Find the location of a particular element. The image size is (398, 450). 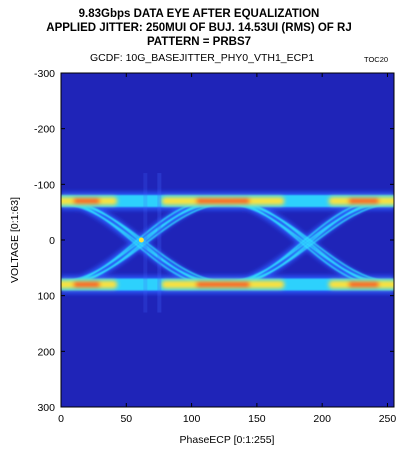

x-tick-label: 0 is located at coordinates (61, 419).